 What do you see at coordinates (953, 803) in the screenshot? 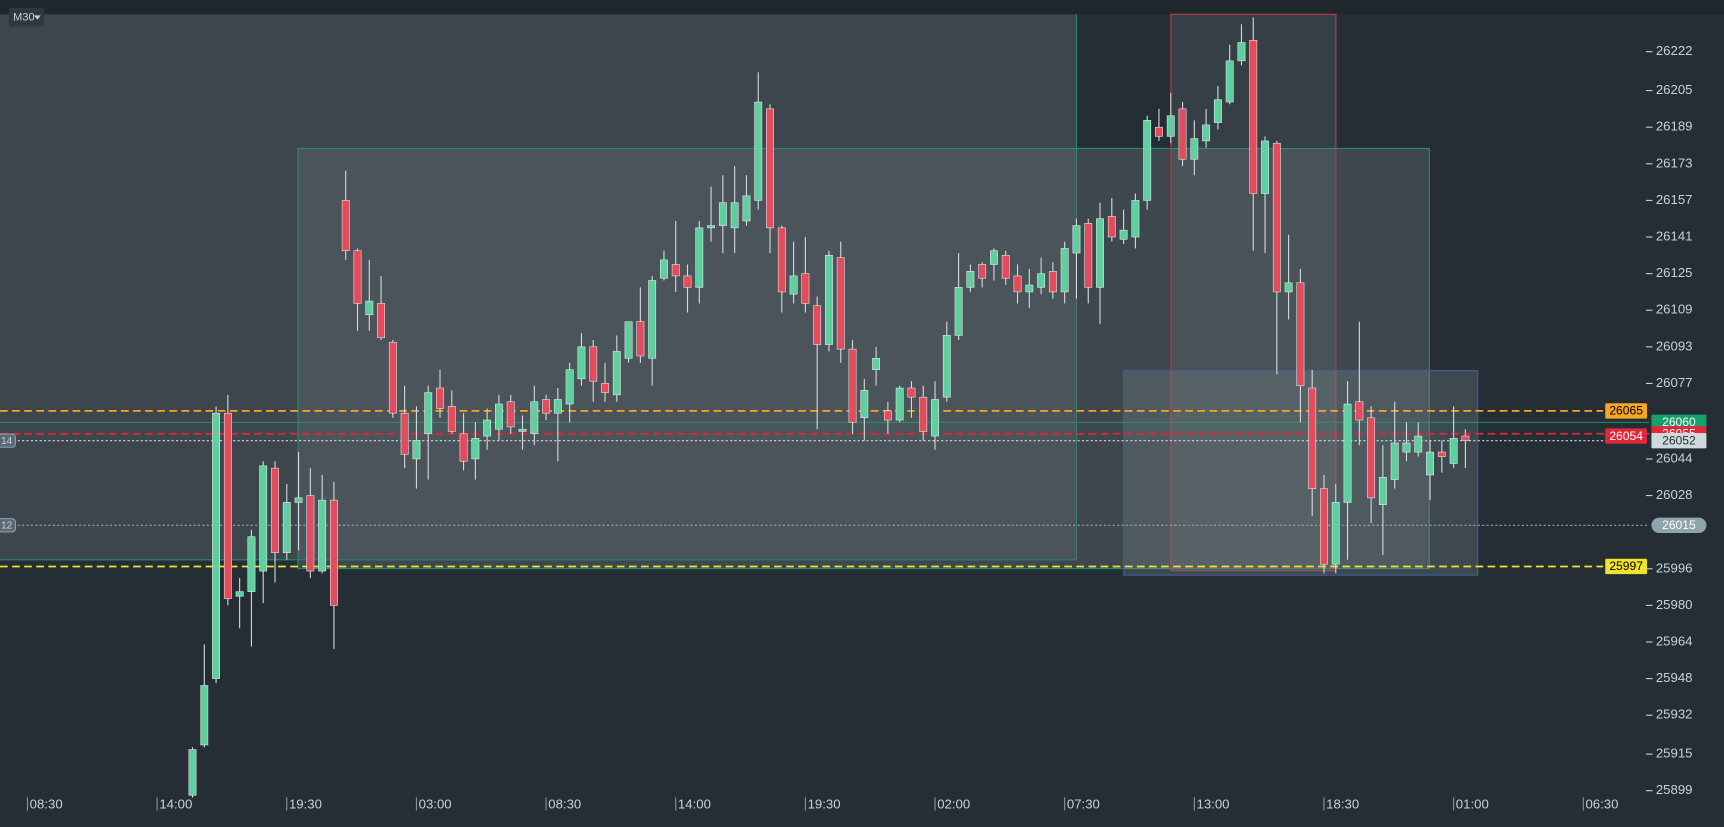
I see `x-tick-label: 02:00` at bounding box center [953, 803].